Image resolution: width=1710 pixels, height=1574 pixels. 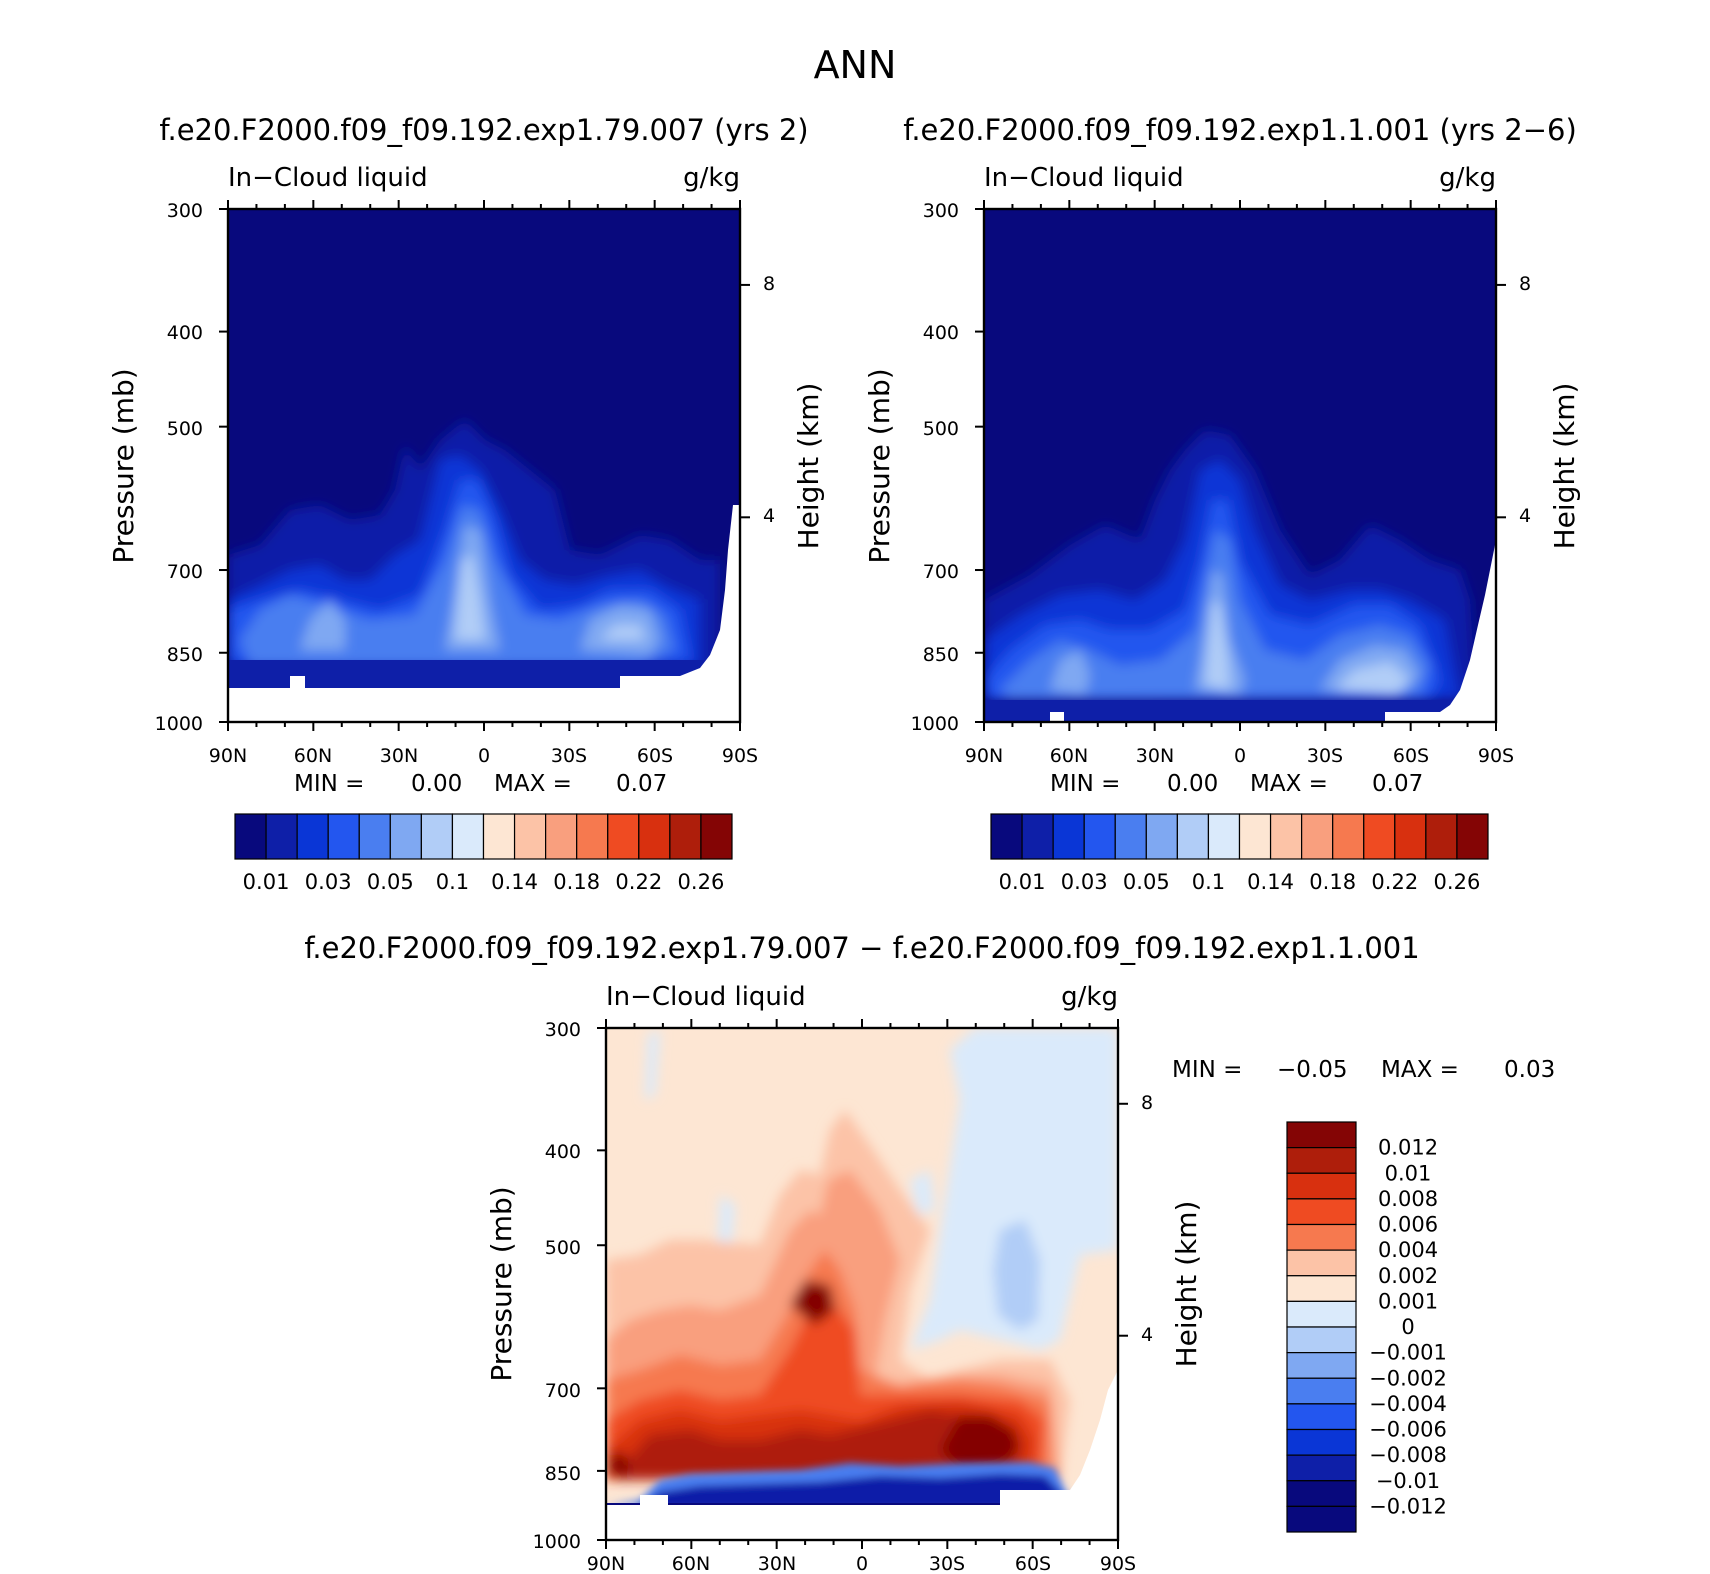 I want to click on x-tick-label: 60S, so click(x=1411, y=756).